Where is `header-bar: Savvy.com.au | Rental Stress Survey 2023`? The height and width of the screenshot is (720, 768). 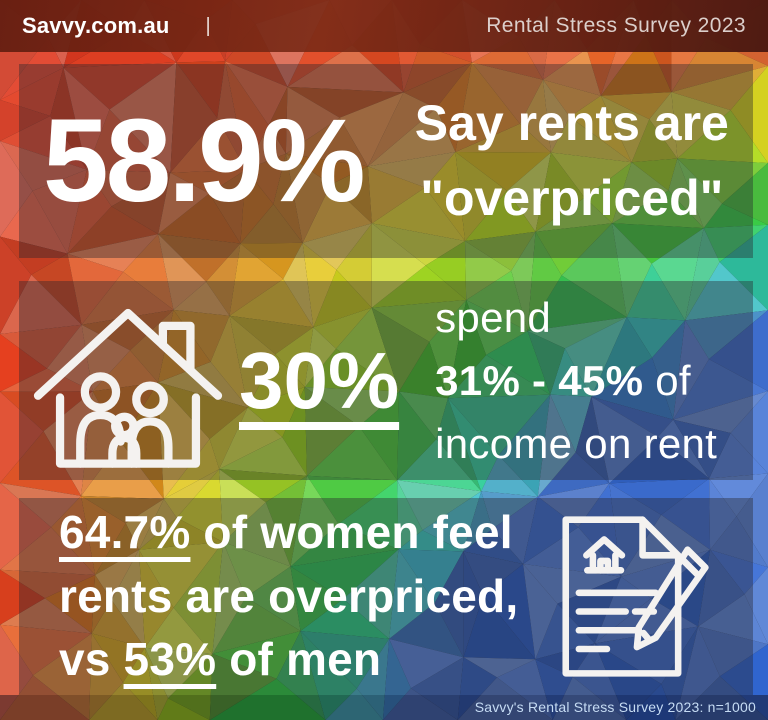 header-bar: Savvy.com.au | Rental Stress Survey 2023 is located at coordinates (384, 26).